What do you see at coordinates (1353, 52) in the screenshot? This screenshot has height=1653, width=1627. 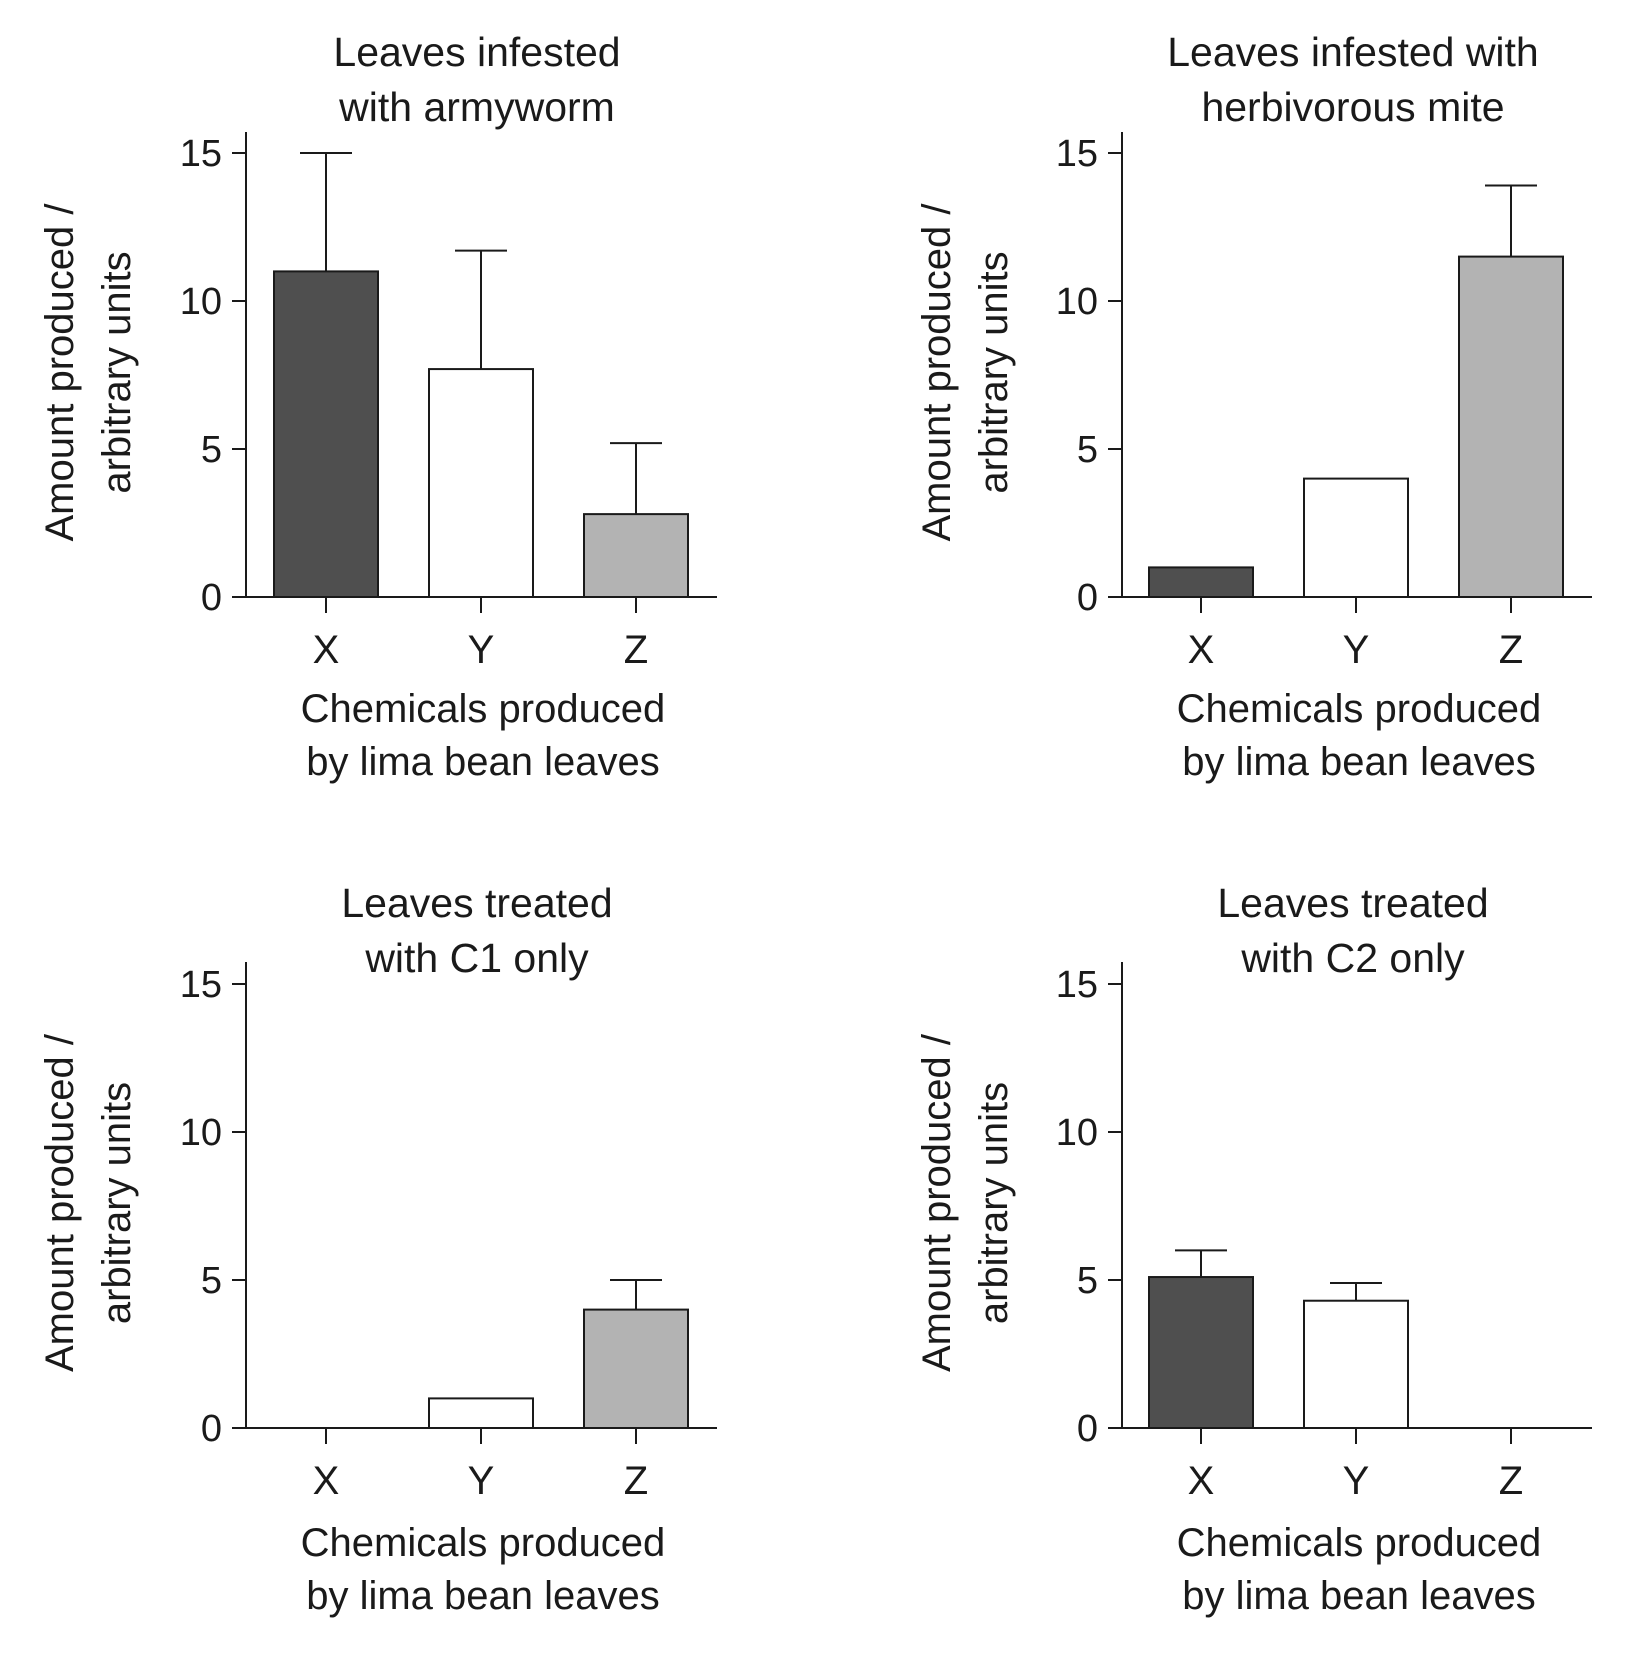 I see `chart-title-line: Leaves infested with` at bounding box center [1353, 52].